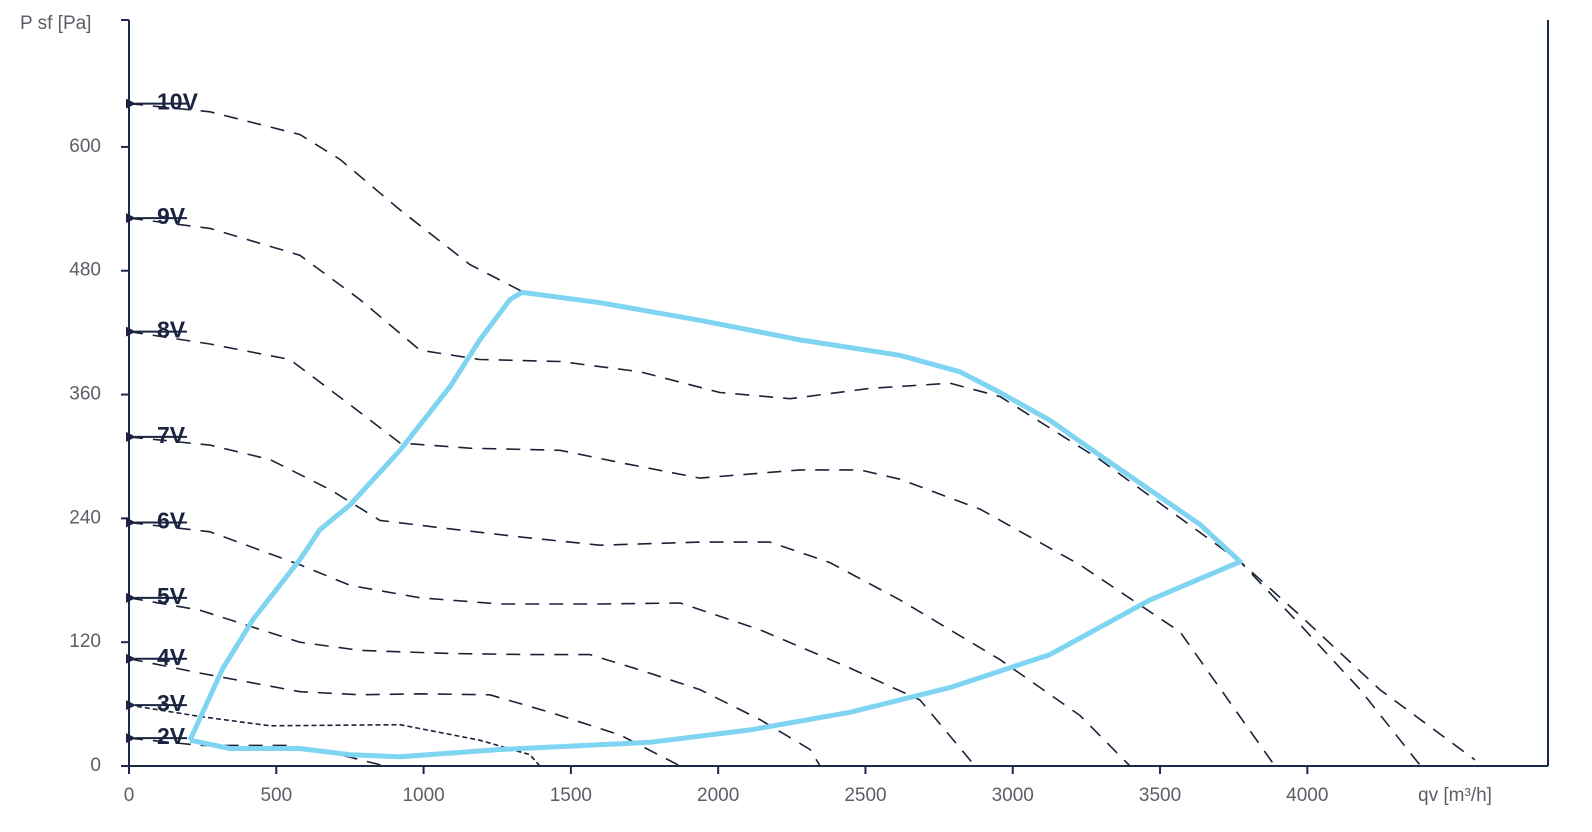 This screenshot has height=832, width=1592. I want to click on x-tick-label: 1000, so click(423, 795).